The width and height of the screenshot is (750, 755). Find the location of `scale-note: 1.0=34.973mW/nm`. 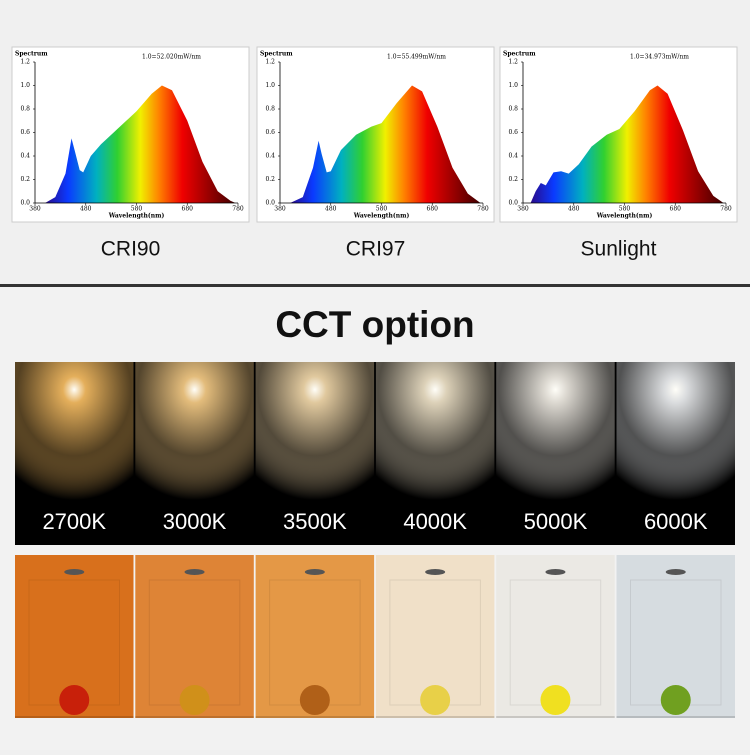

scale-note: 1.0=34.973mW/nm is located at coordinates (659, 57).